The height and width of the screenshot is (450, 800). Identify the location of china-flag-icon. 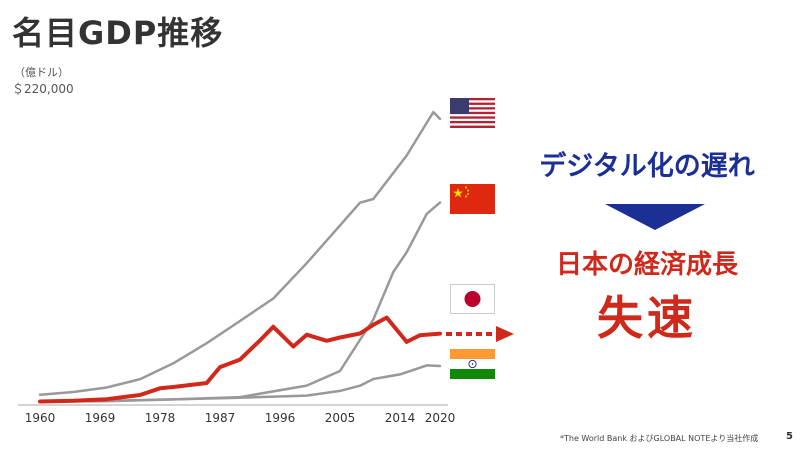
(472, 199).